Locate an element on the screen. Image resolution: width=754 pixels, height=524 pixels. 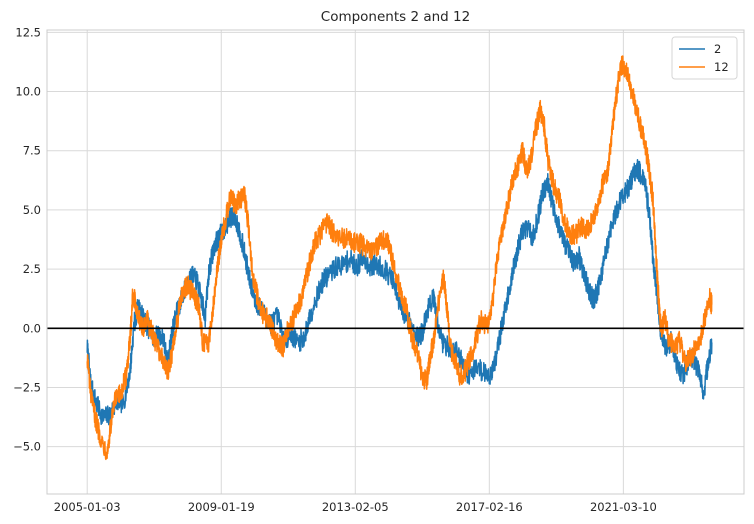
y-tick-label: 2.5 is located at coordinates (32, 269).